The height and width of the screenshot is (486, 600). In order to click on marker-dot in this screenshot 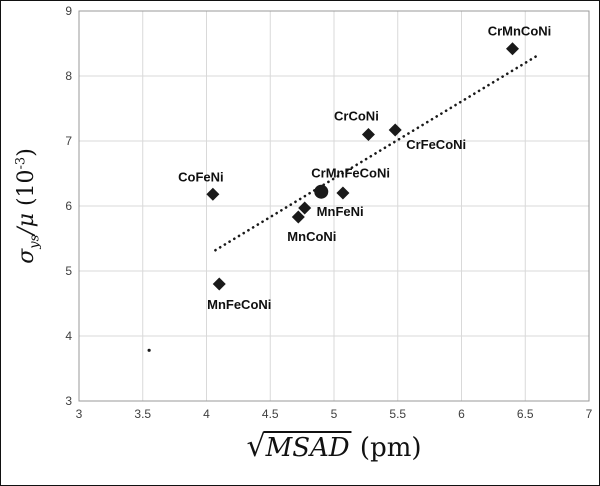, I will do `click(149, 350)`.